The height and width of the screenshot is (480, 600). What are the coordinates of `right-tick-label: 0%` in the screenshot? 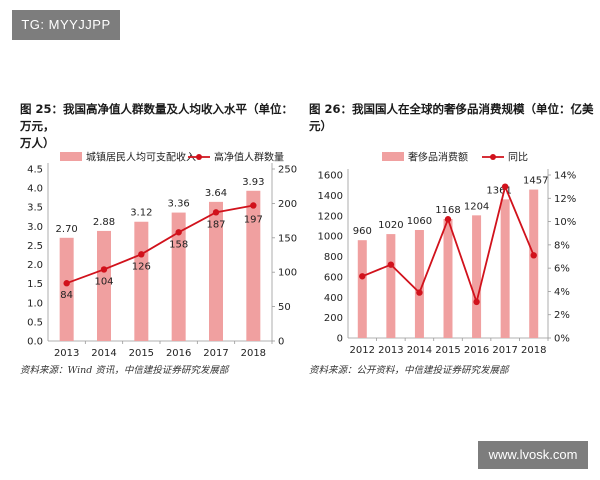 It's located at (562, 339).